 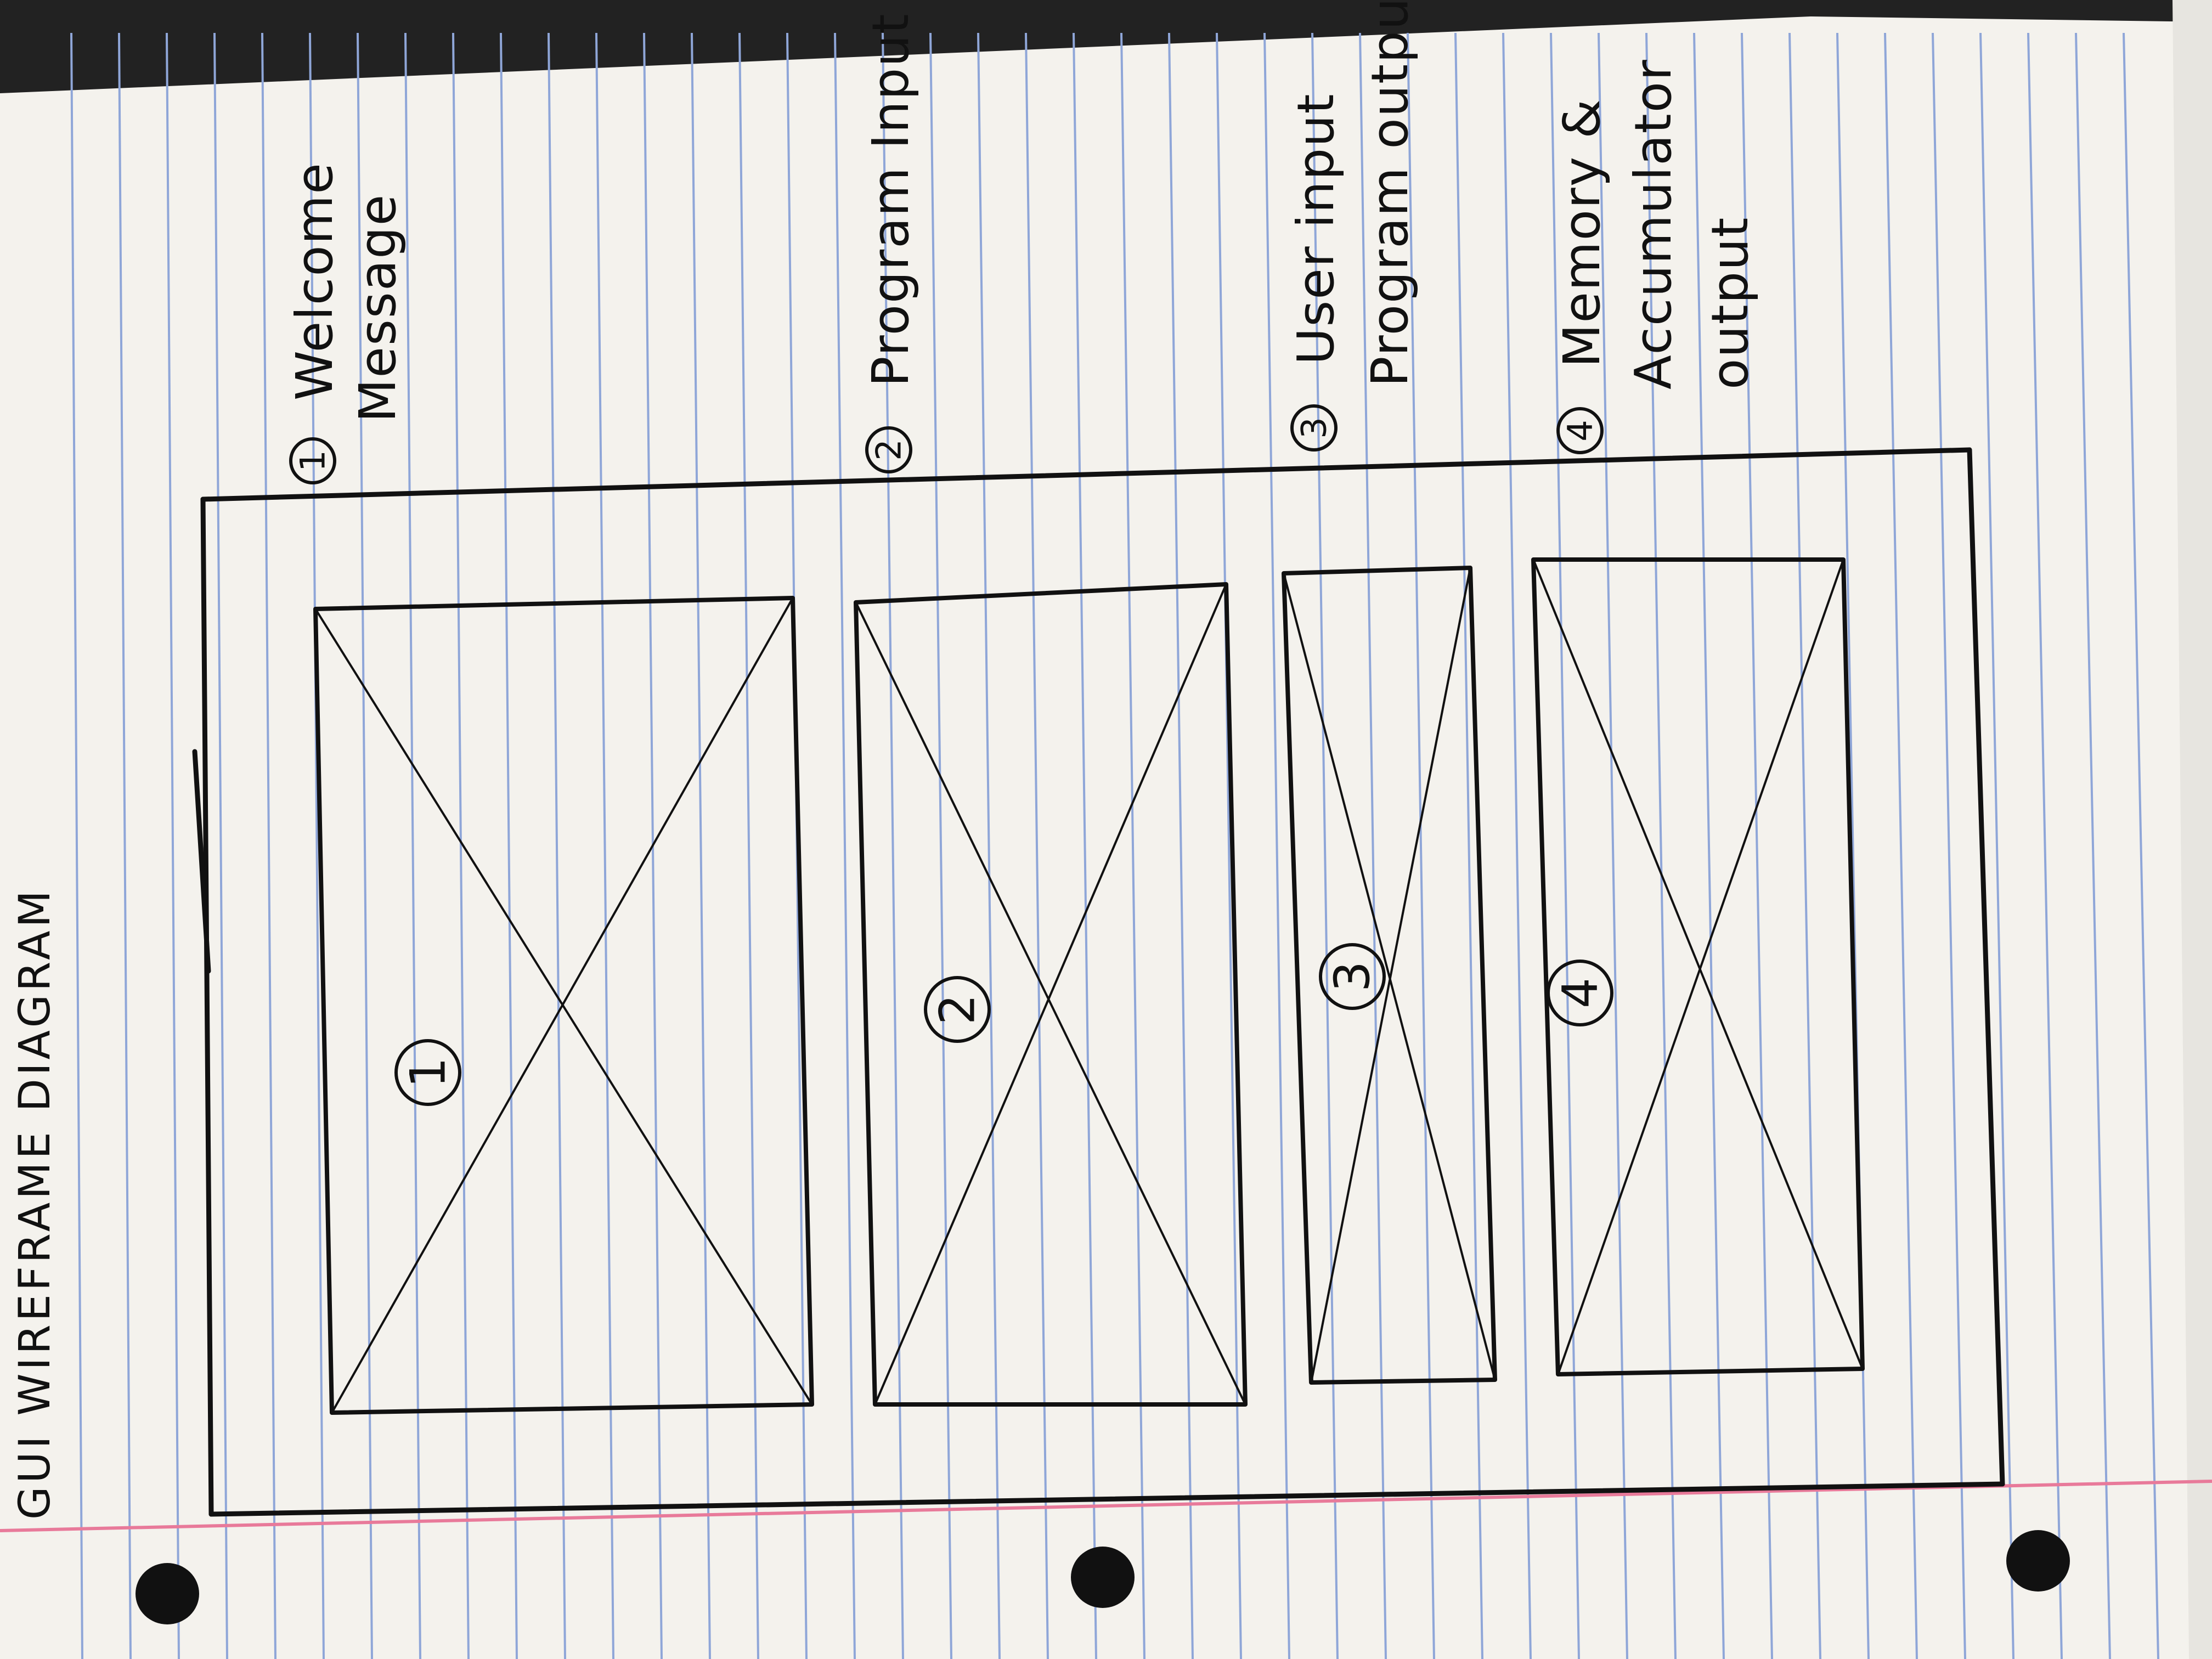 I want to click on box-number: 3, so click(x=1352, y=976).